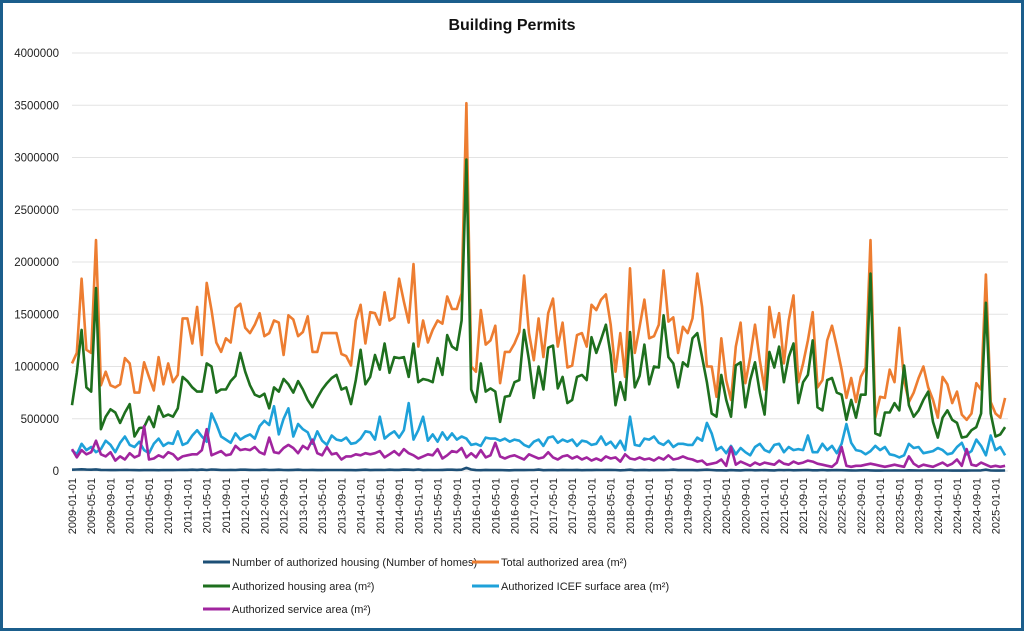 Image resolution: width=1024 pixels, height=631 pixels. Describe the element at coordinates (496, 506) in the screenshot. I see `x-tick-label: 2016-05-01` at that location.